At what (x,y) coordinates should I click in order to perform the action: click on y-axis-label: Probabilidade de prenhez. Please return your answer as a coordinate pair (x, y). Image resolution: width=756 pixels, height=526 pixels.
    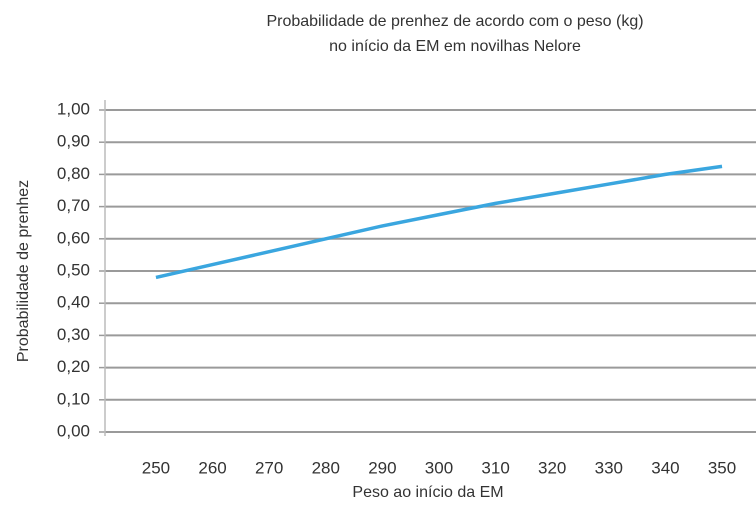
    Looking at the image, I should click on (23, 271).